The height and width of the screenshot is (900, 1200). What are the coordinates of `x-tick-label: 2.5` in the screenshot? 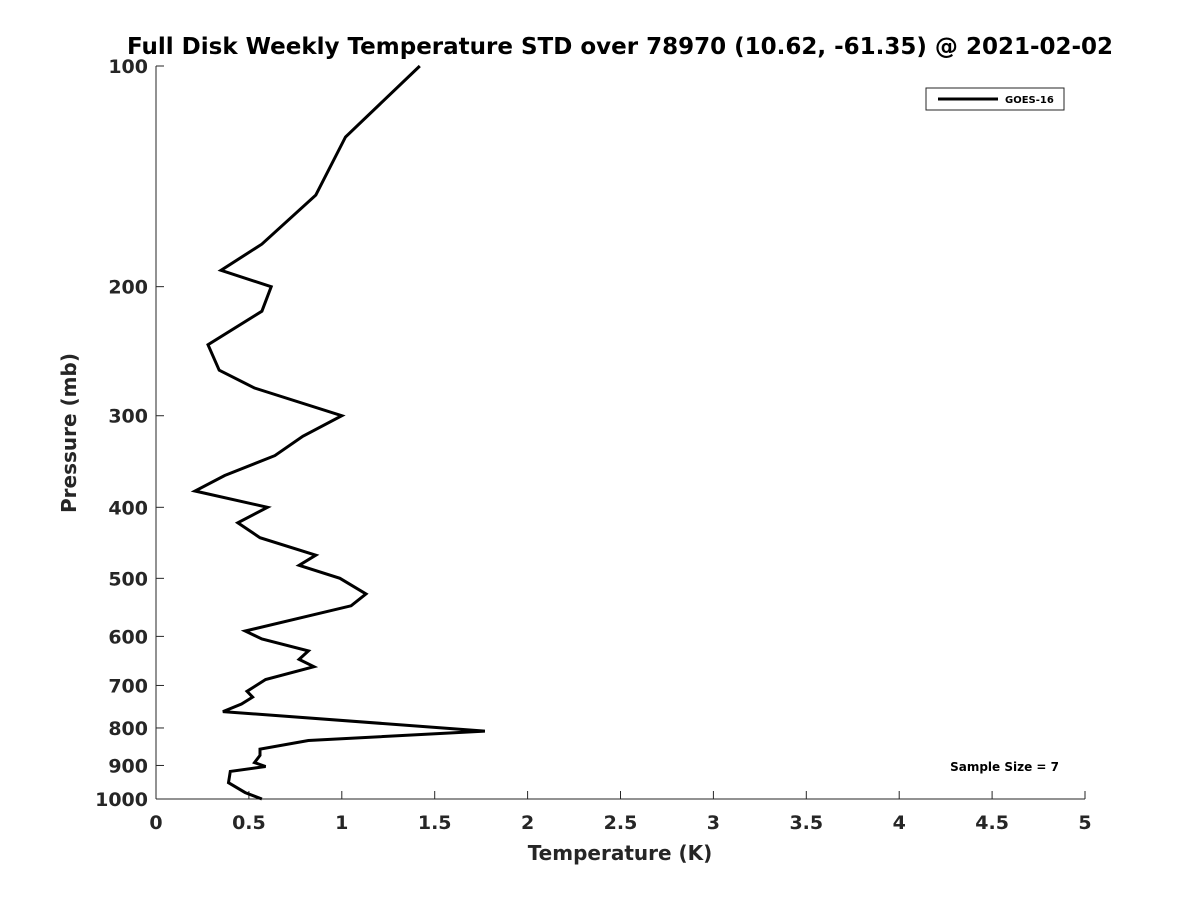 It's located at (621, 823).